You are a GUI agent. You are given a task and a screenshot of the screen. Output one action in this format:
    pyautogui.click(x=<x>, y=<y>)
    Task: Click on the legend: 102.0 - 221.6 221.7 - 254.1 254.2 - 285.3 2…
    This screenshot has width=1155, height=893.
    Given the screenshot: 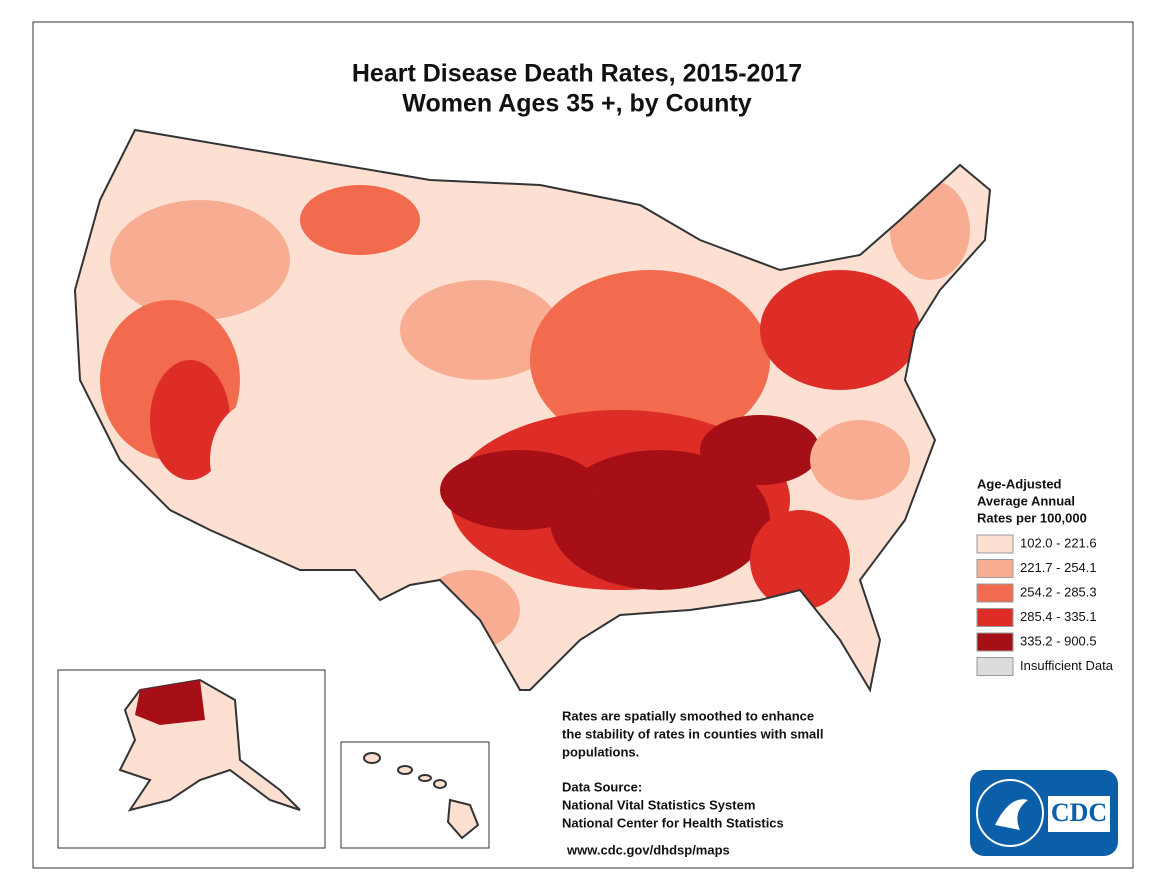 What is the action you would take?
    pyautogui.click(x=1045, y=605)
    